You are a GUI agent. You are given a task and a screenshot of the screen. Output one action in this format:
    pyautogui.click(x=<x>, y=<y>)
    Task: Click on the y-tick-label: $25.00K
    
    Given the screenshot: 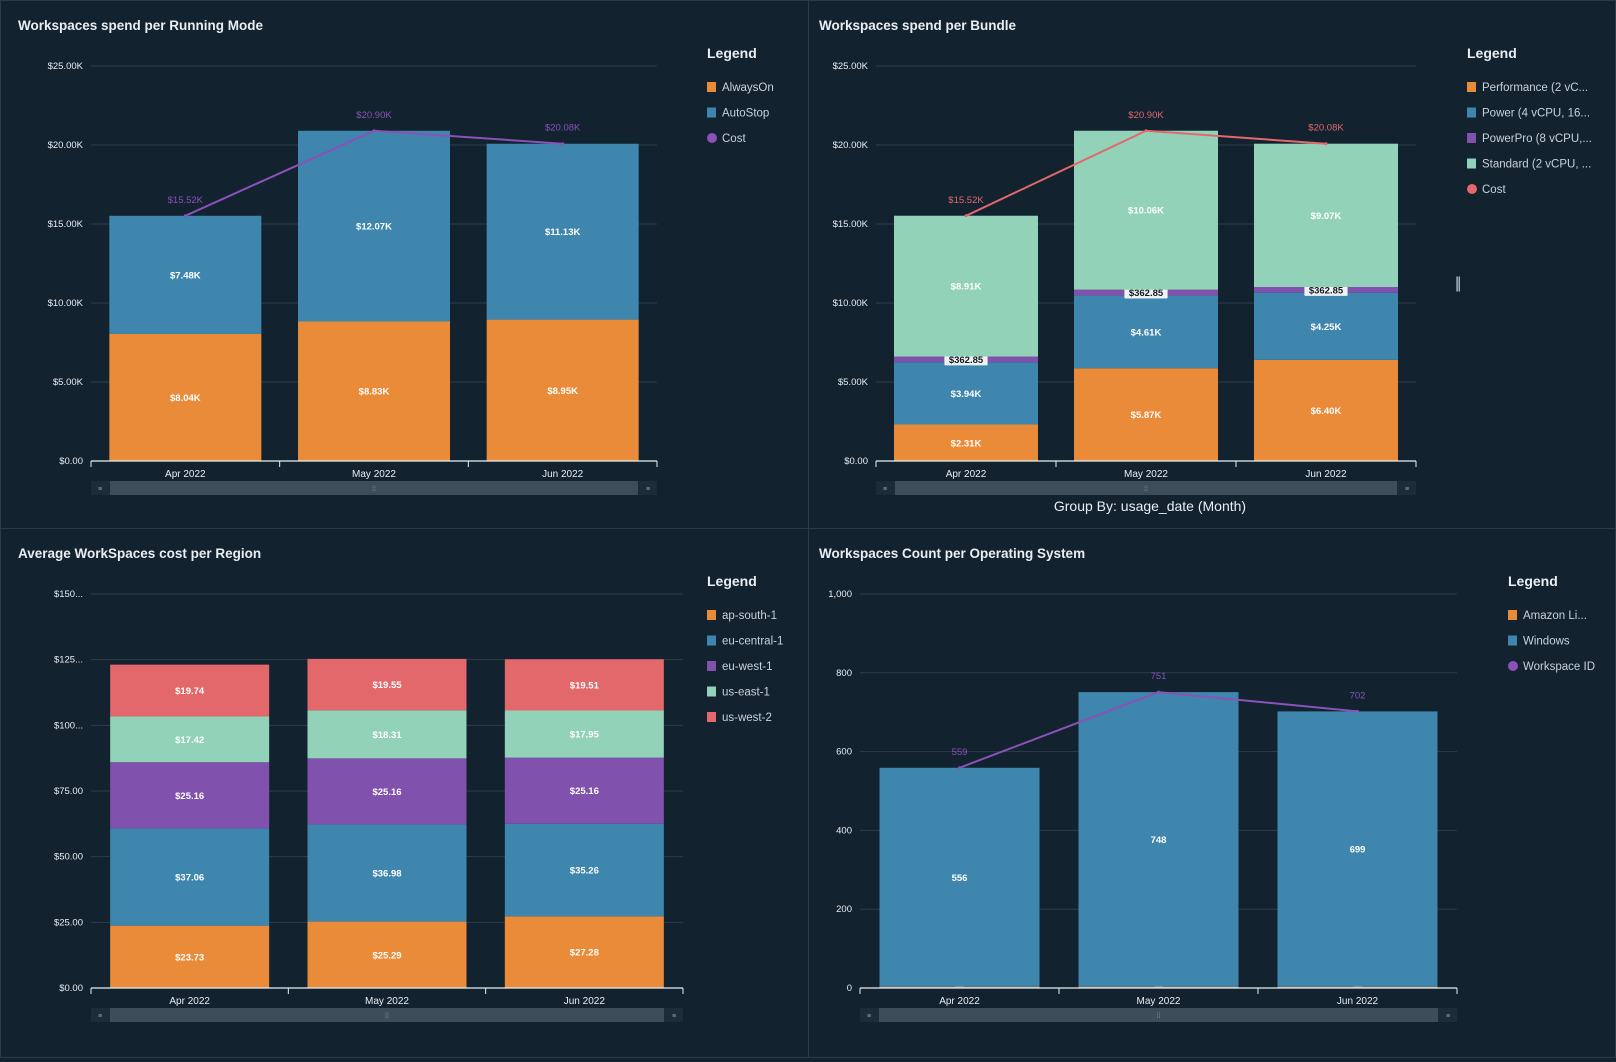 What is the action you would take?
    pyautogui.click(x=66, y=66)
    